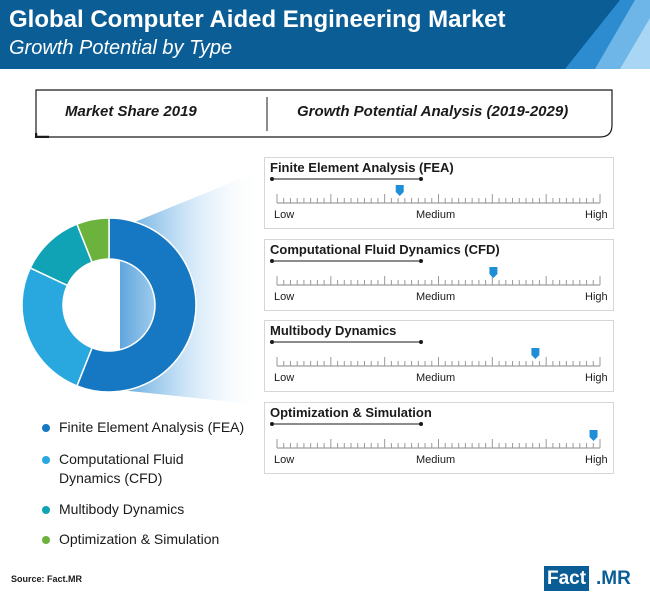 This screenshot has width=650, height=599. What do you see at coordinates (131, 111) in the screenshot?
I see `tab-market-share: Market Share 2019` at bounding box center [131, 111].